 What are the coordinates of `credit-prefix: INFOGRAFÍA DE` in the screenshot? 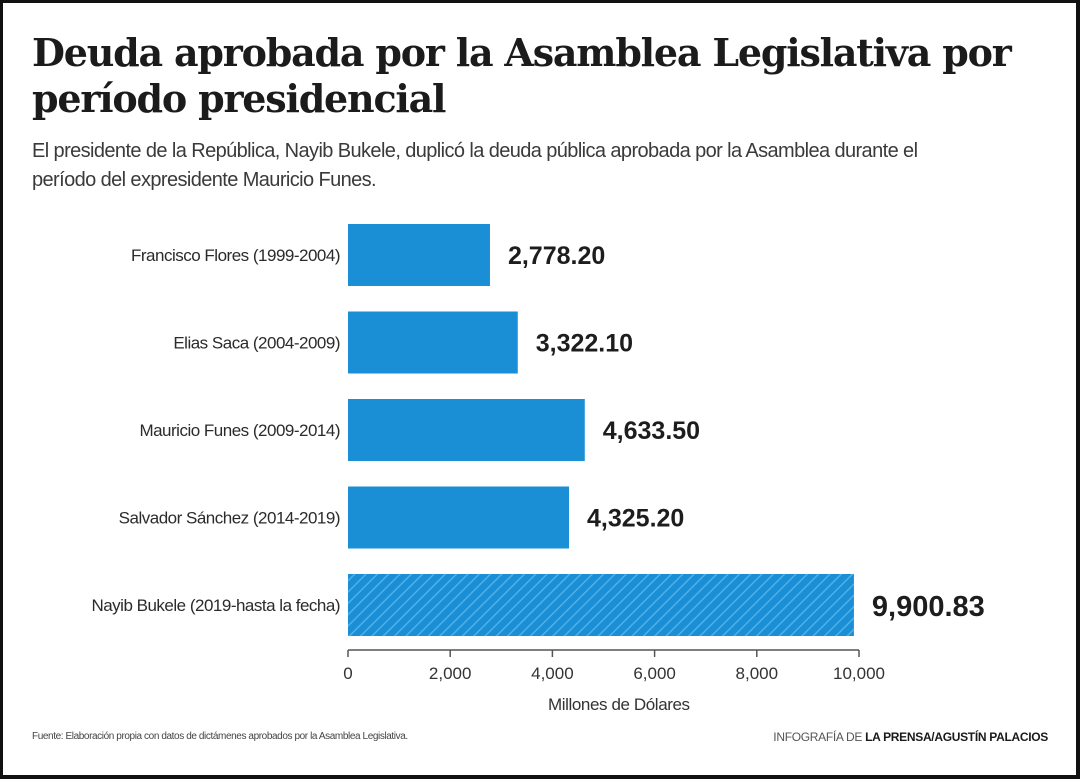 It's located at (819, 737).